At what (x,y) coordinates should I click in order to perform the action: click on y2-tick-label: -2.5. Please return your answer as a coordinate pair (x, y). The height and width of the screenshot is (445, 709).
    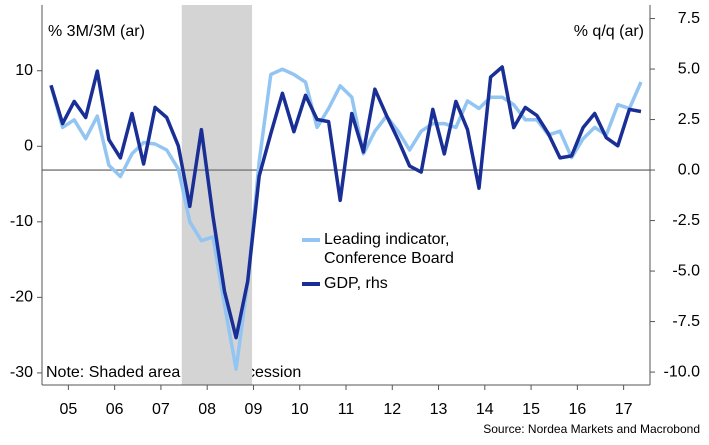
    Looking at the image, I should click on (686, 220).